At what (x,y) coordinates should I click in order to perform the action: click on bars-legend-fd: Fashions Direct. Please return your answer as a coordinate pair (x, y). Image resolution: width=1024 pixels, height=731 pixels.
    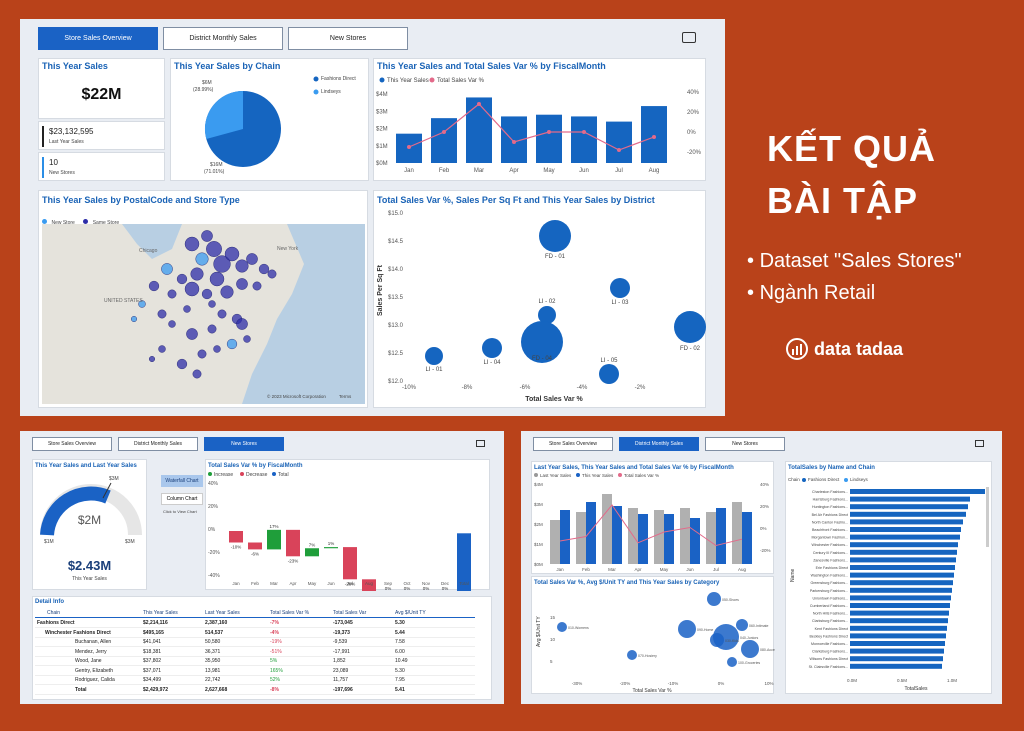
    Looking at the image, I should click on (824, 479).